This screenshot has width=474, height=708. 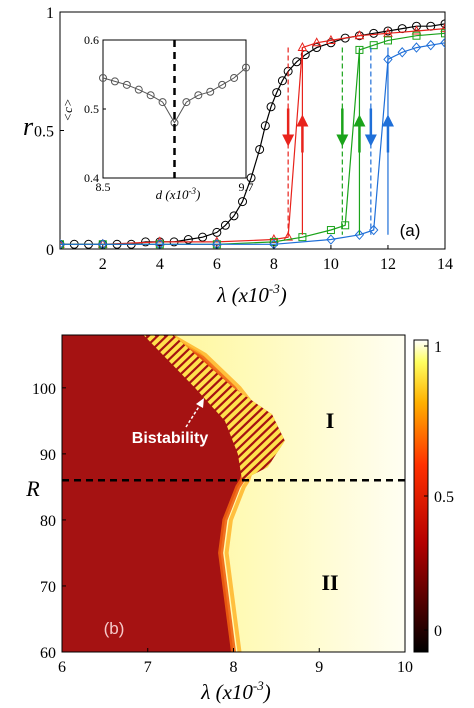 What do you see at coordinates (44, 132) in the screenshot?
I see `y-tick-label: 0.5` at bounding box center [44, 132].